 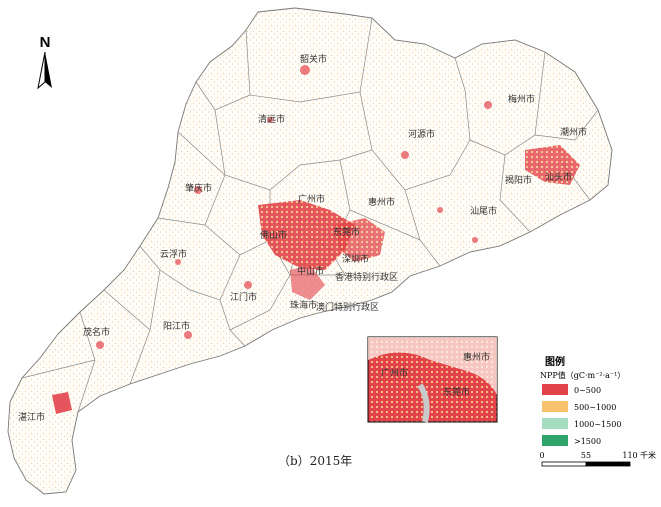 I want to click on city-label-jiangmen: 江门市, so click(x=243, y=297).